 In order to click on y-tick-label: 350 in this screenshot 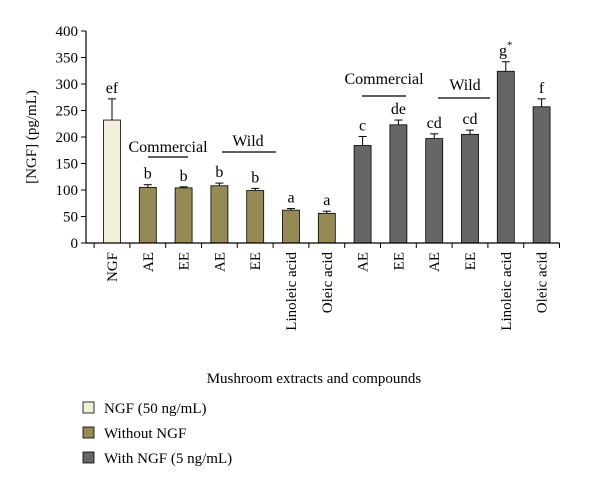, I will do `click(67, 59)`.